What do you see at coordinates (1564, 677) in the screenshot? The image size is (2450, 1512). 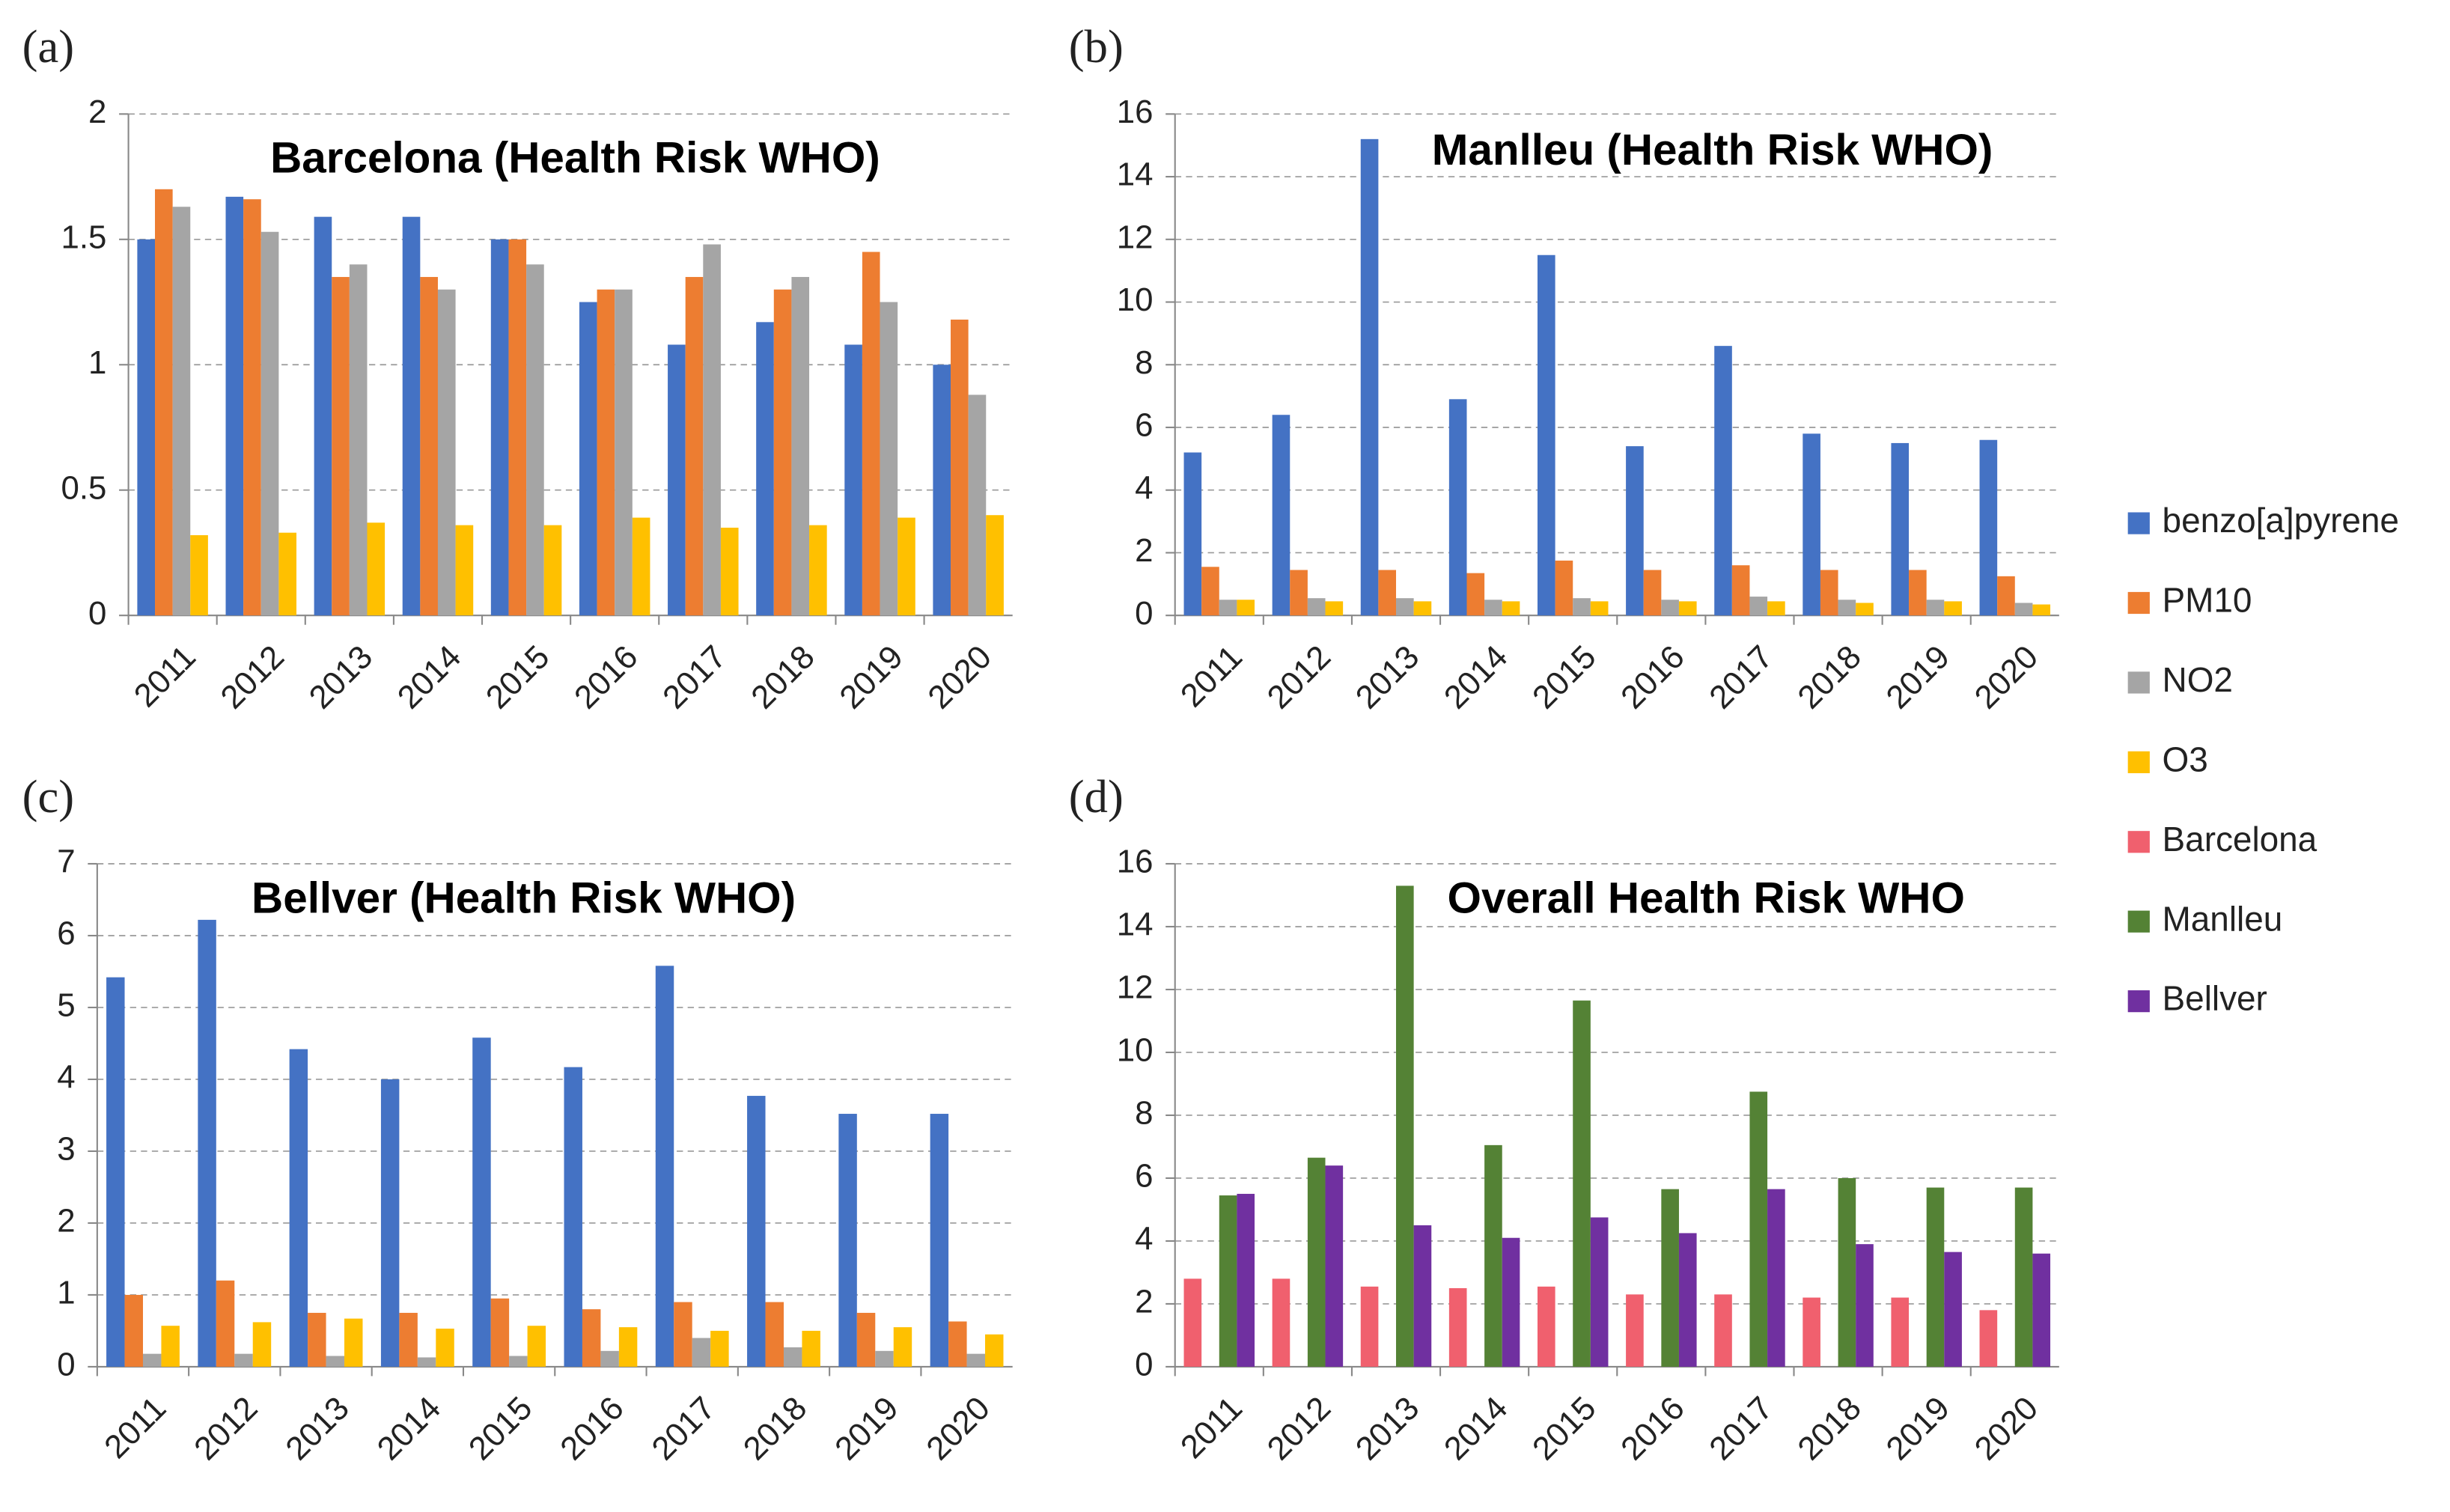 I see `x-tick-label: 2015` at bounding box center [1564, 677].